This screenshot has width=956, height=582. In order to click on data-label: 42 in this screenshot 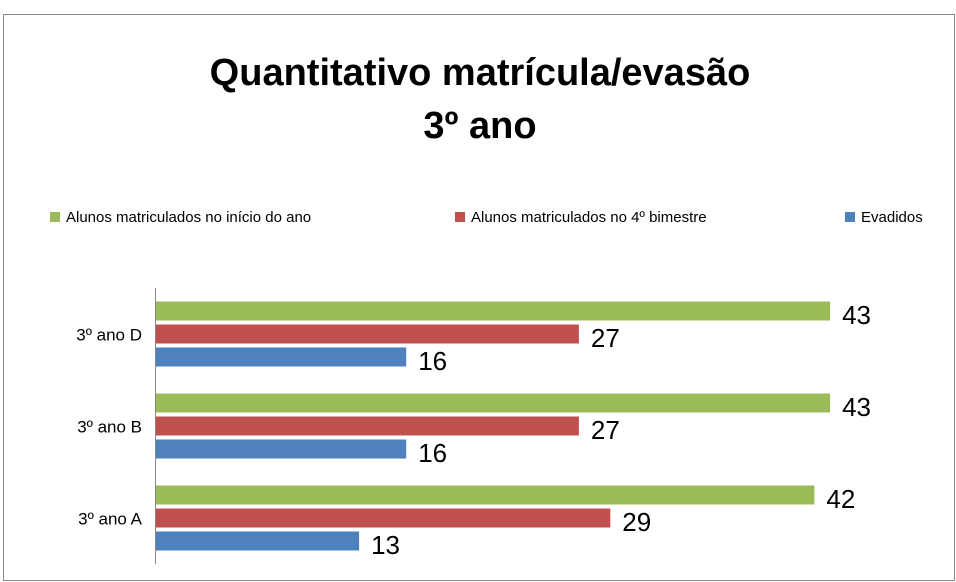, I will do `click(840, 499)`.